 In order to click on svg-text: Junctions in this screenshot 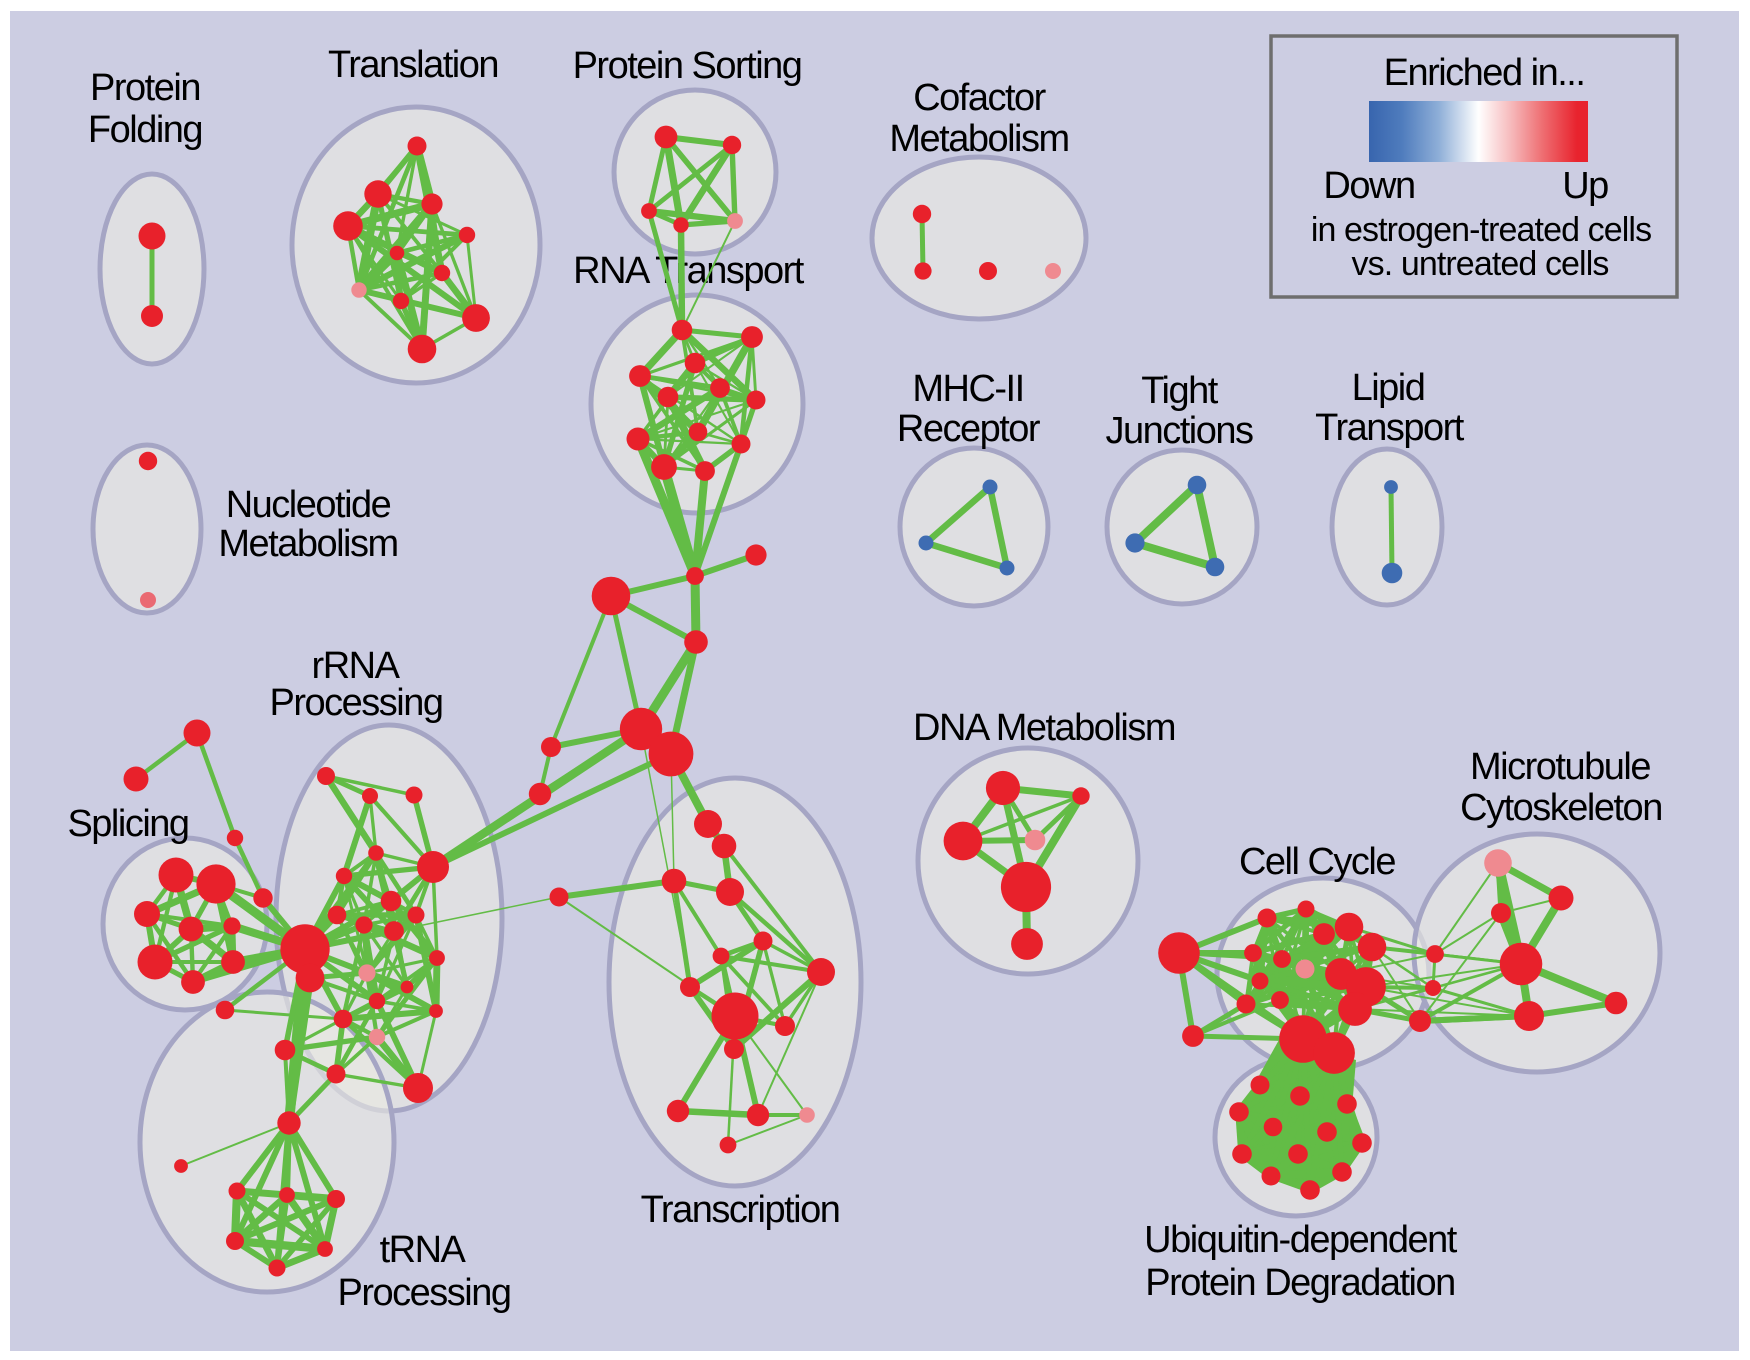, I will do `click(1179, 431)`.